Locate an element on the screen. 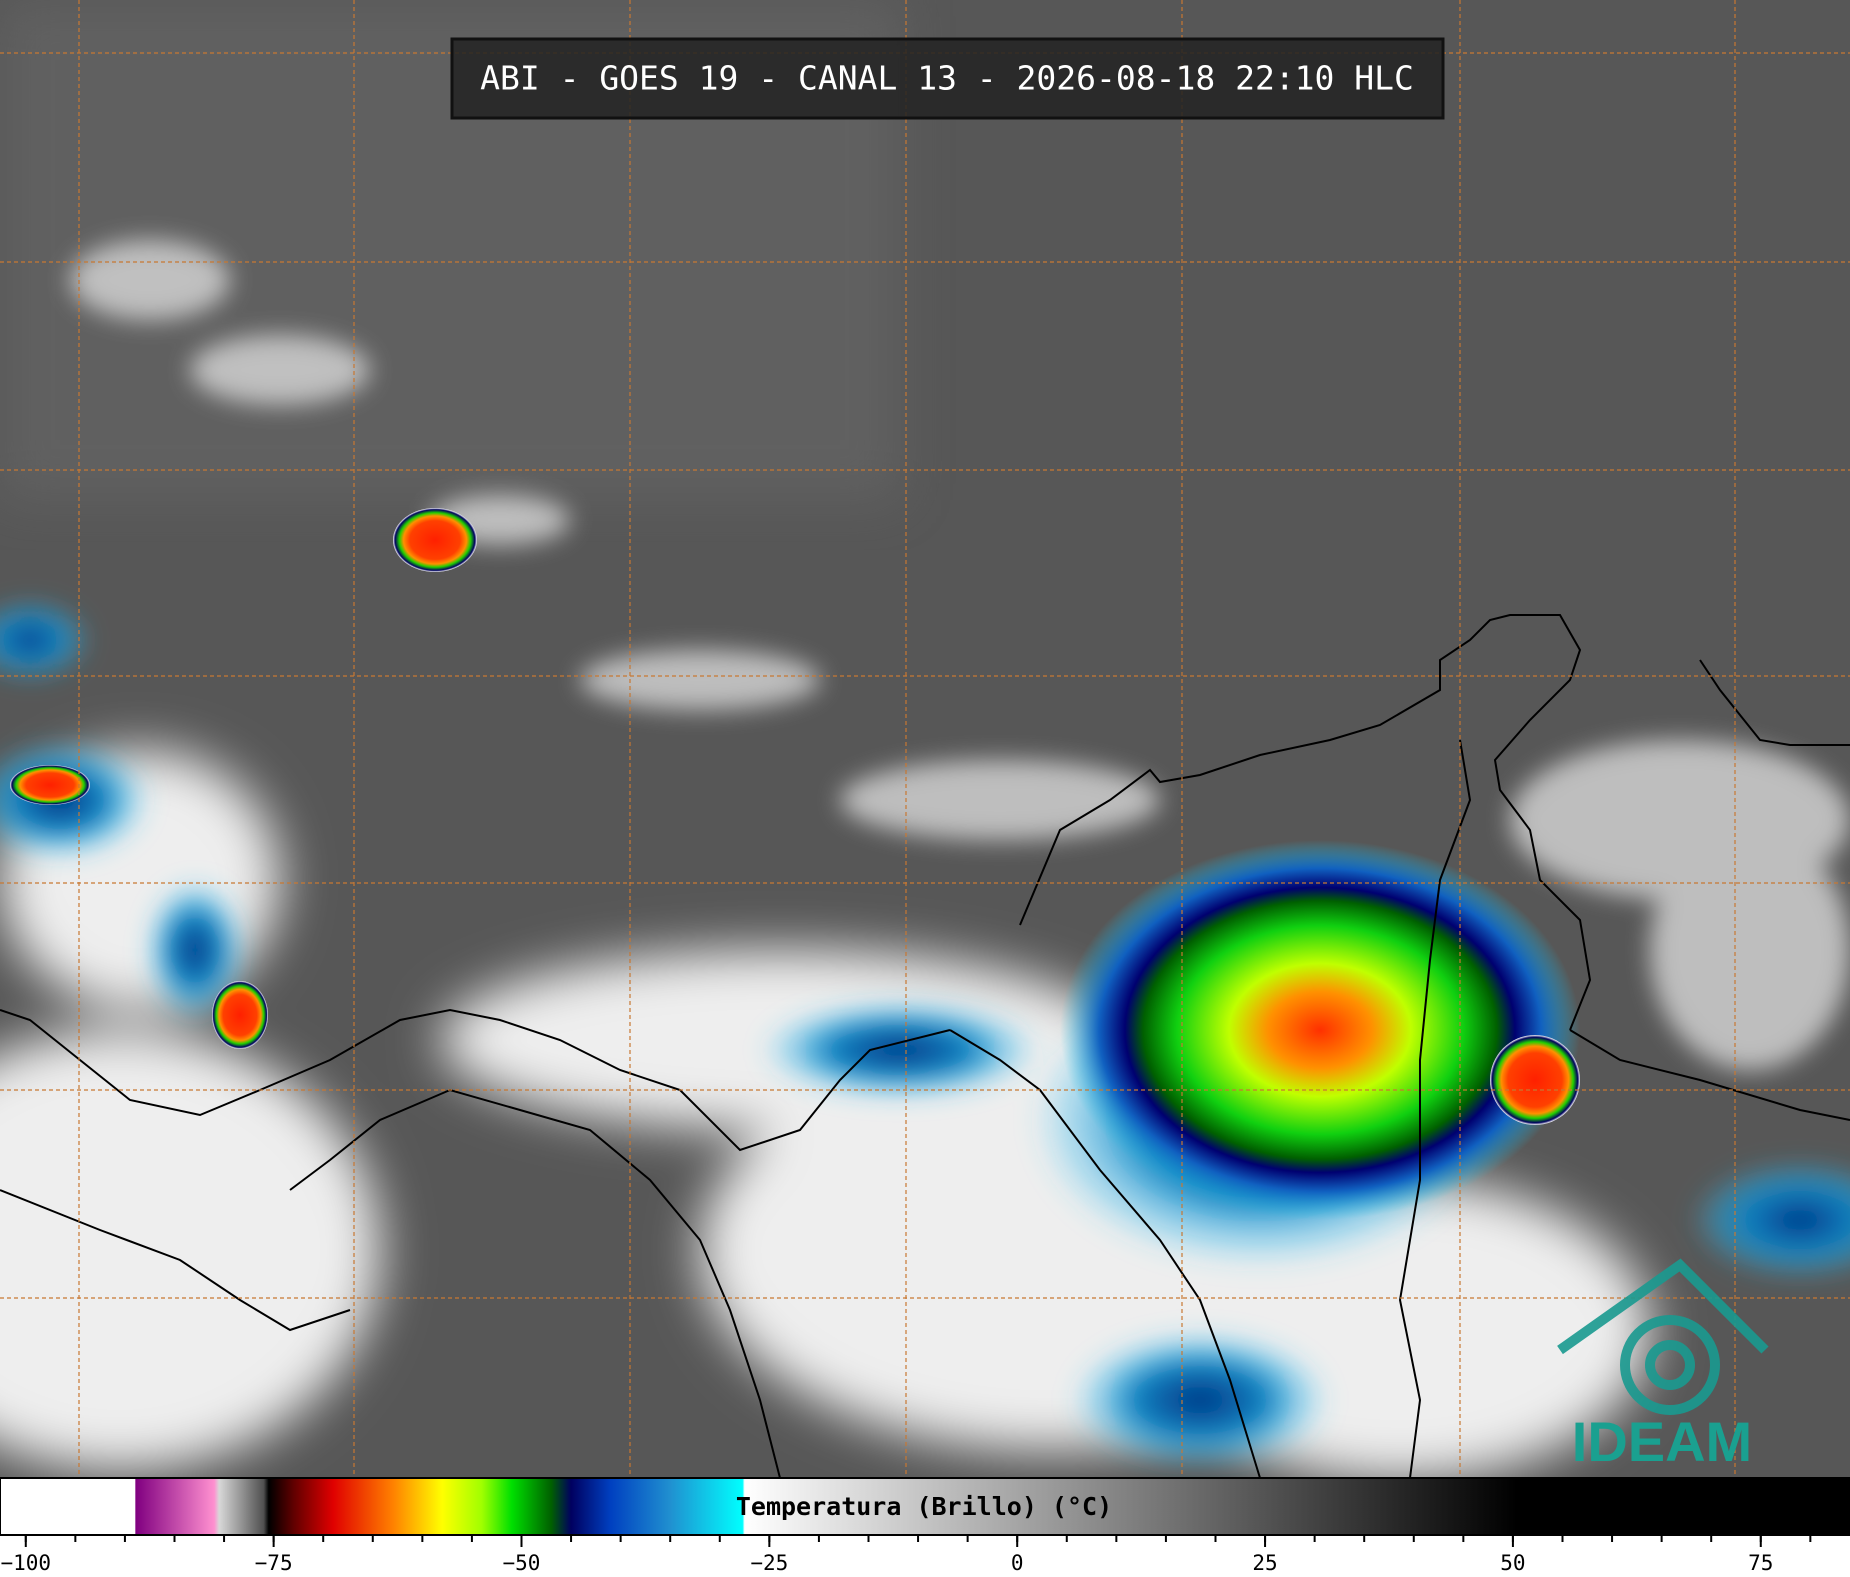 This screenshot has height=1577, width=1850. logo is located at coordinates (1663, 1336).